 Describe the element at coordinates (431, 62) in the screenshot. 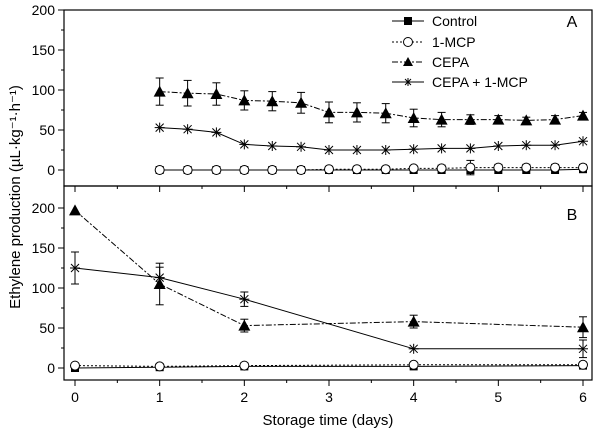

I see `legend-item-cepa: CEPA` at that location.